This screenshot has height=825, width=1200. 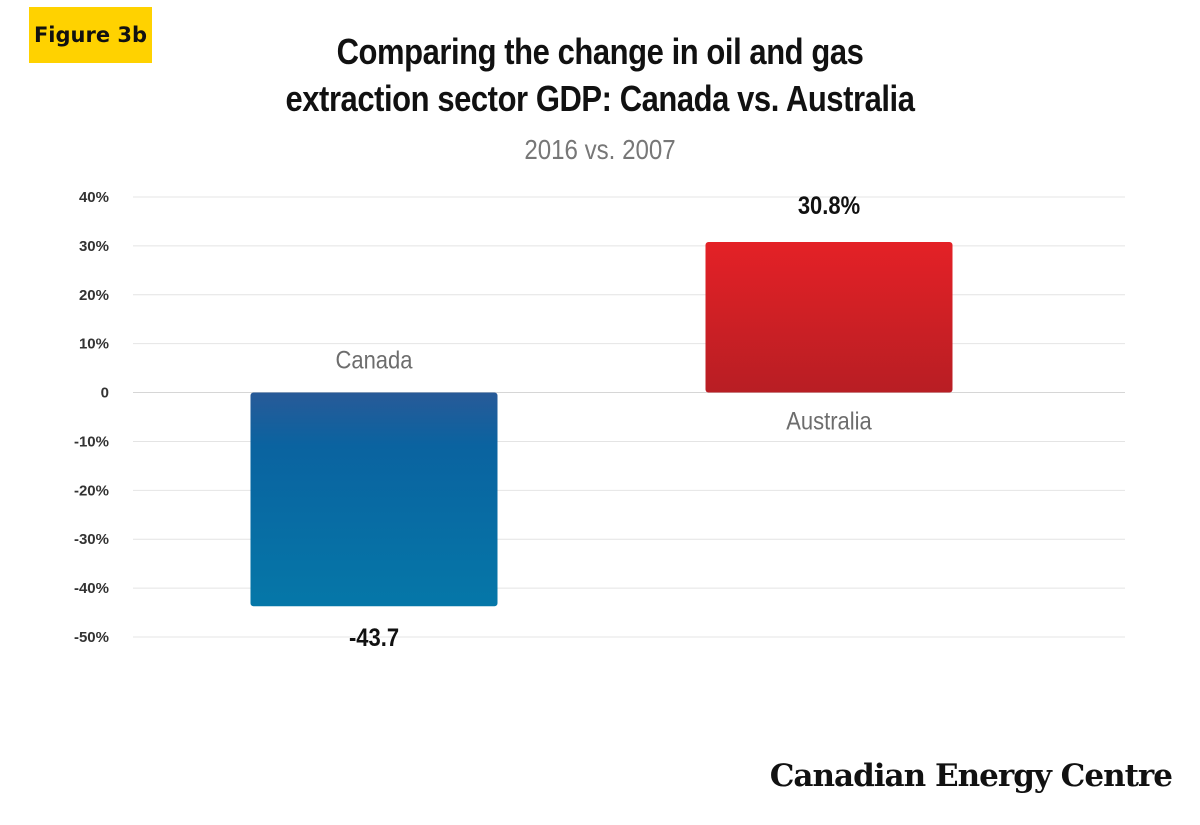 I want to click on y-tick-label: 40%, so click(x=94, y=197).